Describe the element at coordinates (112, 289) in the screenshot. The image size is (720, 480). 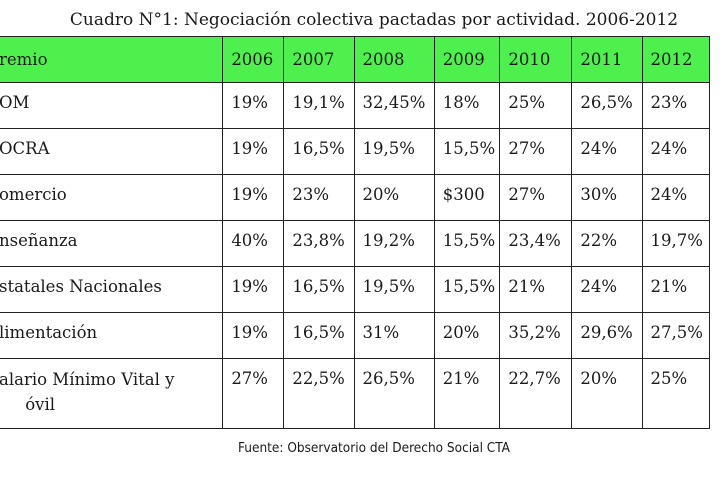
I see `sector-cell: statales Nacionales` at that location.